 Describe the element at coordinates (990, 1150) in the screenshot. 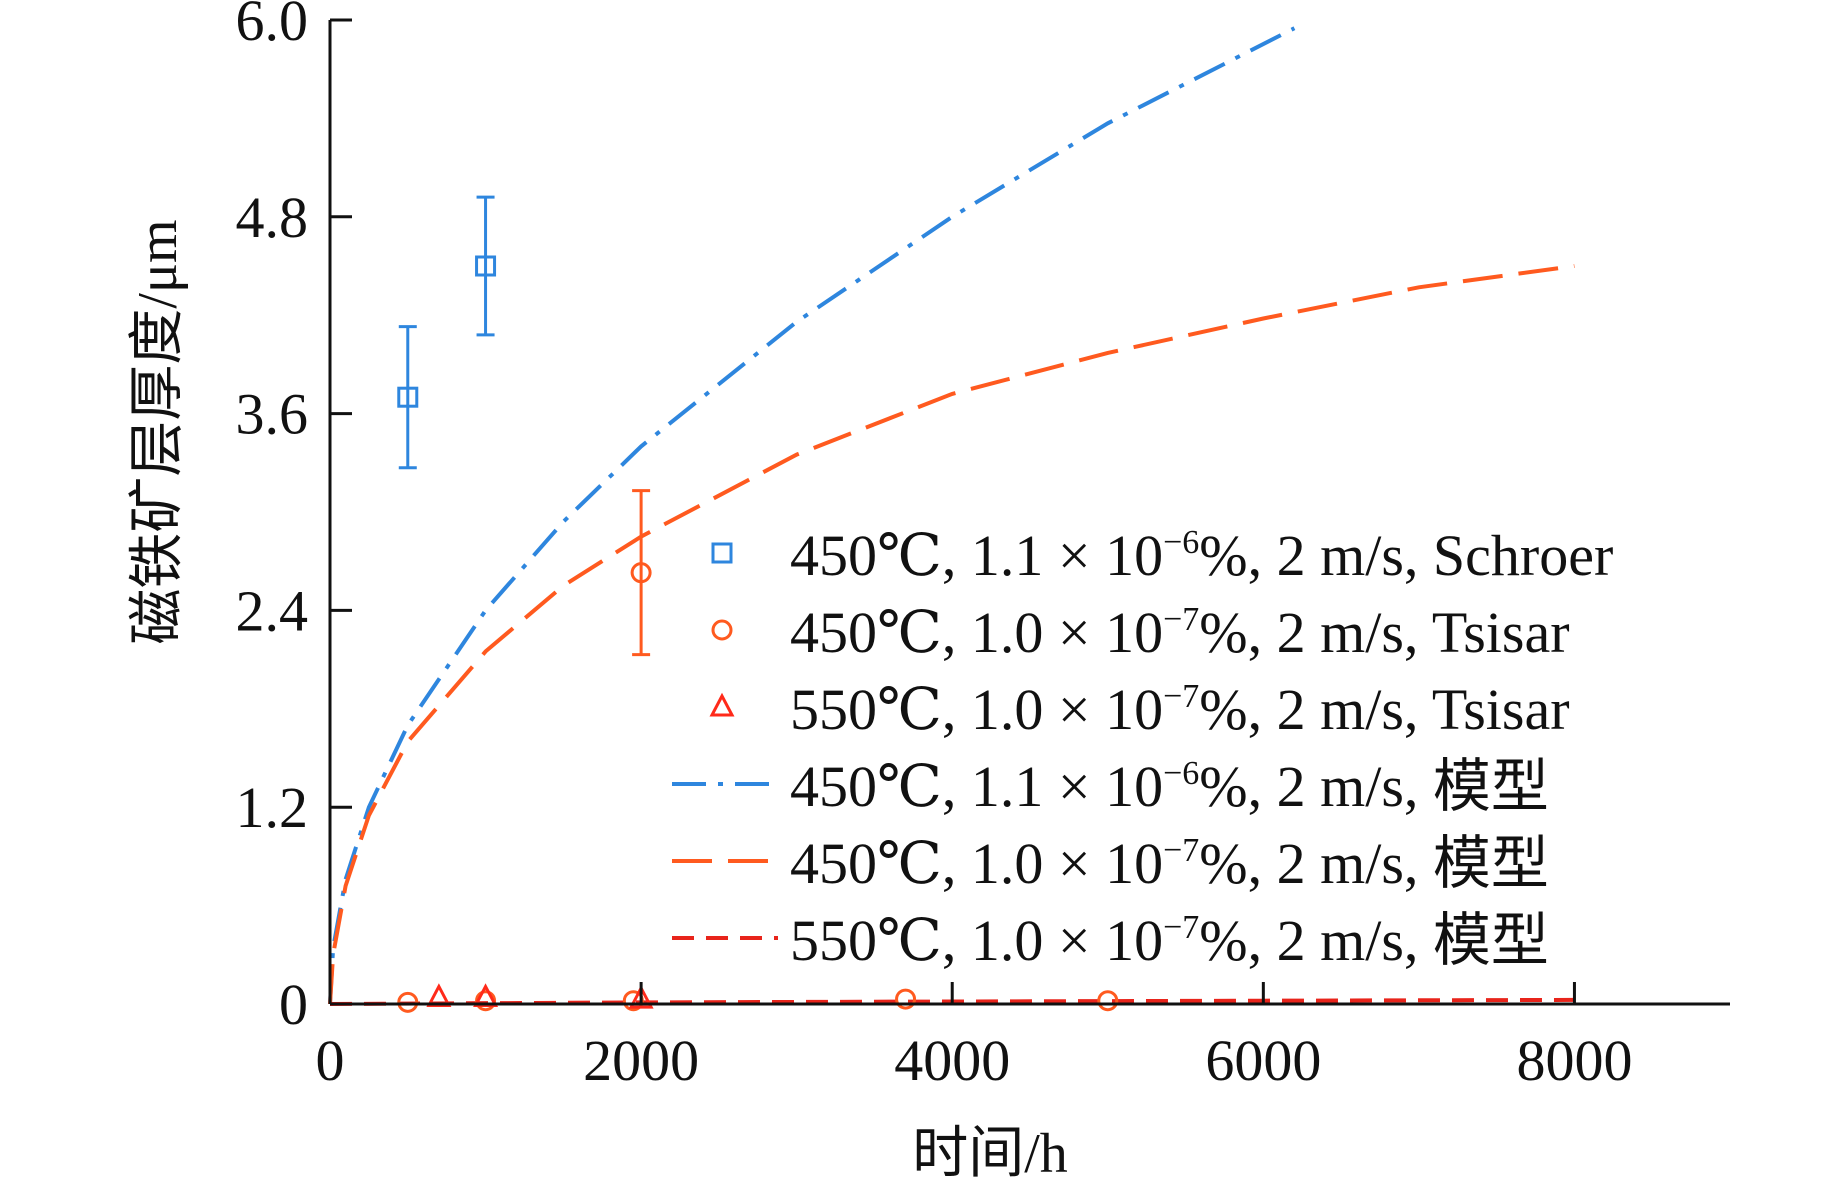

I see `x-axis-label: 时间/h` at that location.